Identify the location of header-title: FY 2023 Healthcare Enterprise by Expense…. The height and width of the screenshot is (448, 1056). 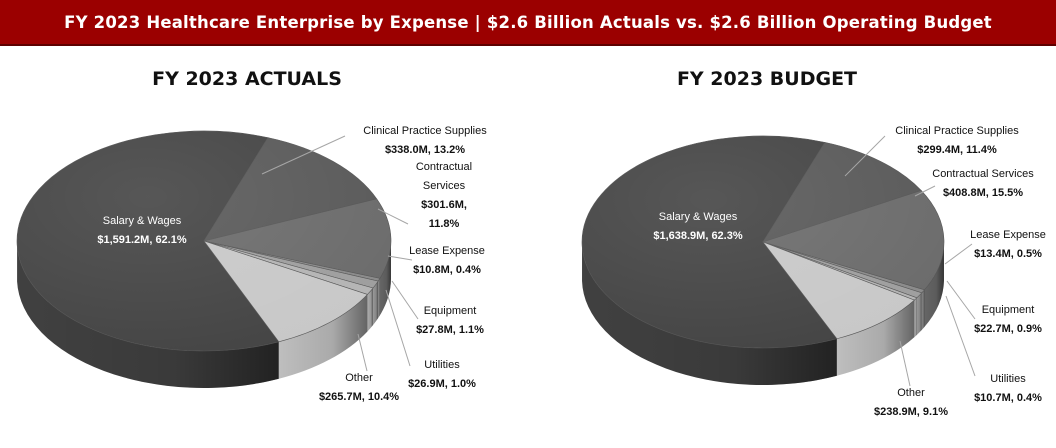
(528, 22).